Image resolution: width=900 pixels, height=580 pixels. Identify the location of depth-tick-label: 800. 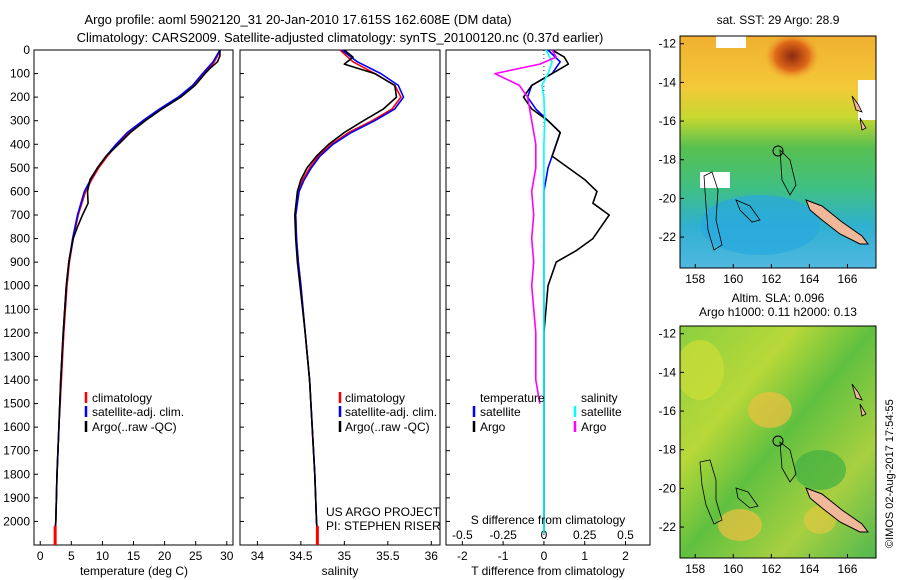
(20, 239).